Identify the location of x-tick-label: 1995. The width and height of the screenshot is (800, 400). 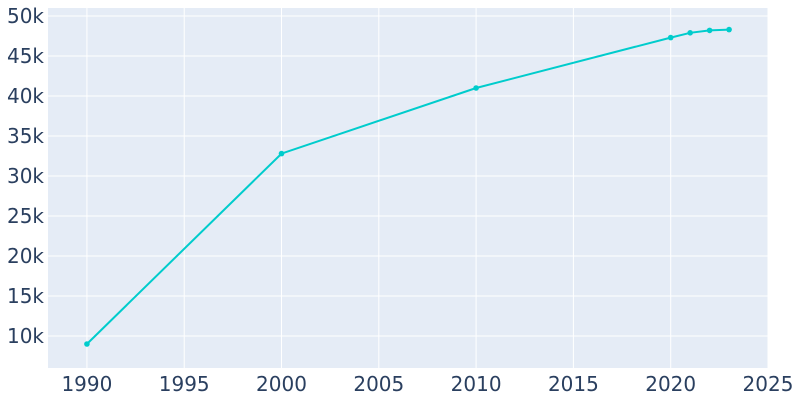
(184, 384).